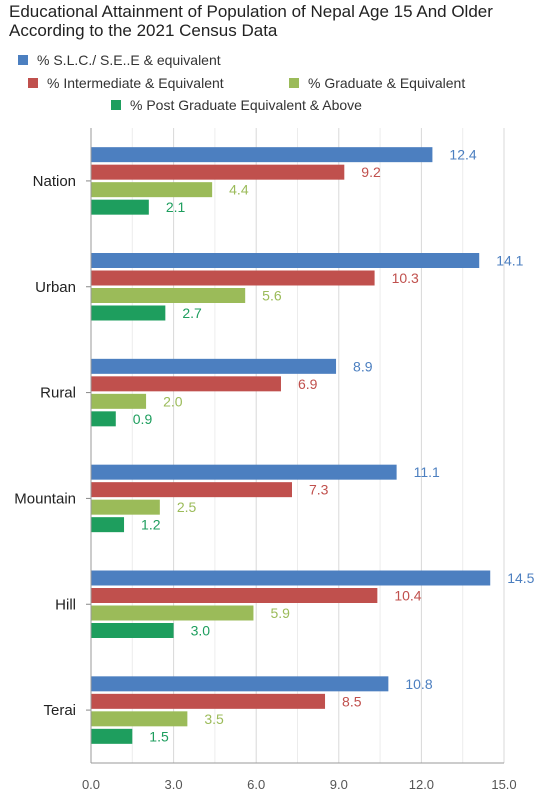 Image resolution: width=539 pixels, height=800 pixels. Describe the element at coordinates (55, 287) in the screenshot. I see `category-label: Urban` at that location.